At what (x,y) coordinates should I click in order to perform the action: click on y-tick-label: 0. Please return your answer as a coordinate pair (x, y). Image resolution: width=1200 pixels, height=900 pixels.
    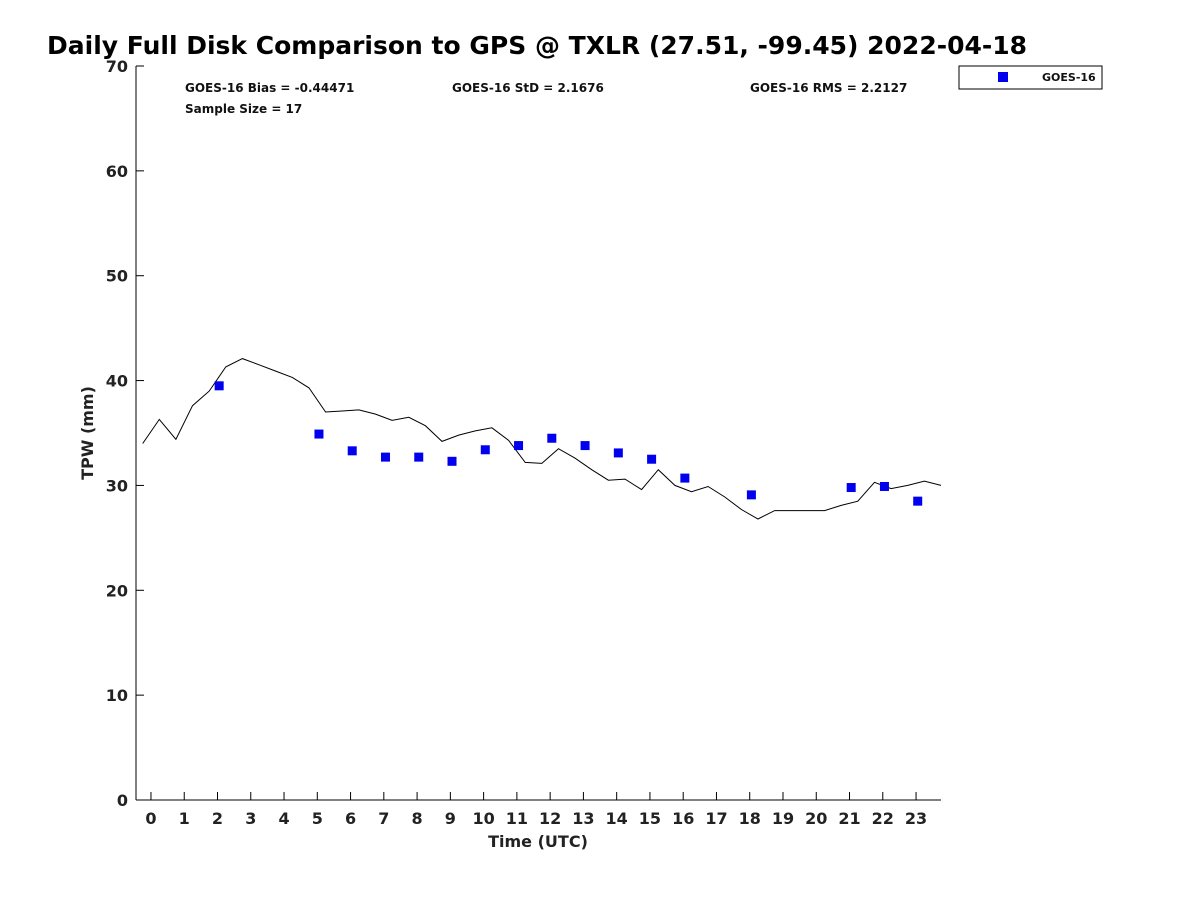
    Looking at the image, I should click on (122, 800).